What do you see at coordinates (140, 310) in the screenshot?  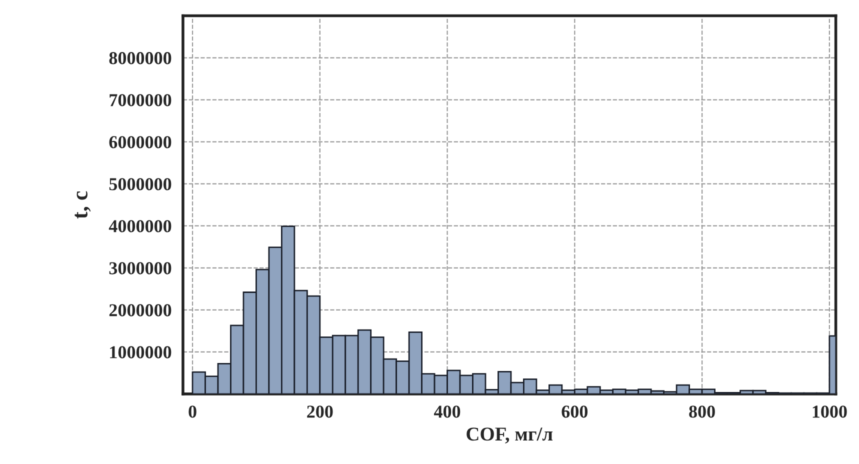 I see `y-tick-label: 2000000` at bounding box center [140, 310].